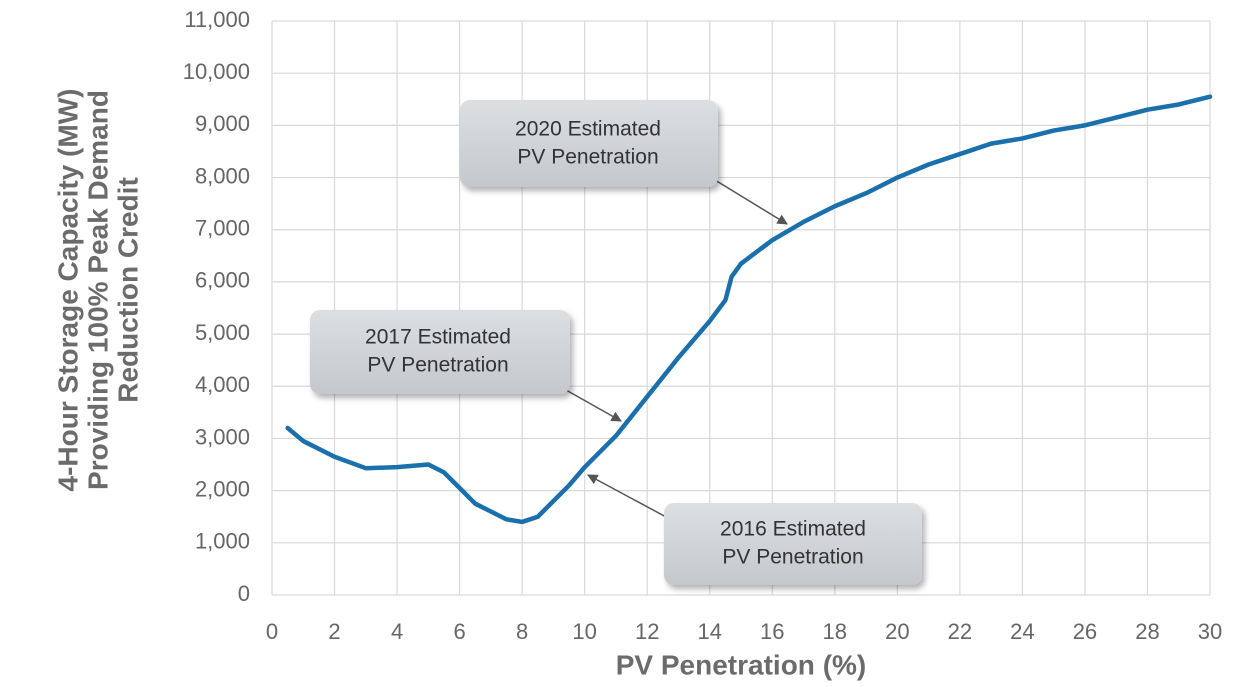 This screenshot has height=687, width=1248. What do you see at coordinates (222, 123) in the screenshot?
I see `y-tick-label: 9,000` at bounding box center [222, 123].